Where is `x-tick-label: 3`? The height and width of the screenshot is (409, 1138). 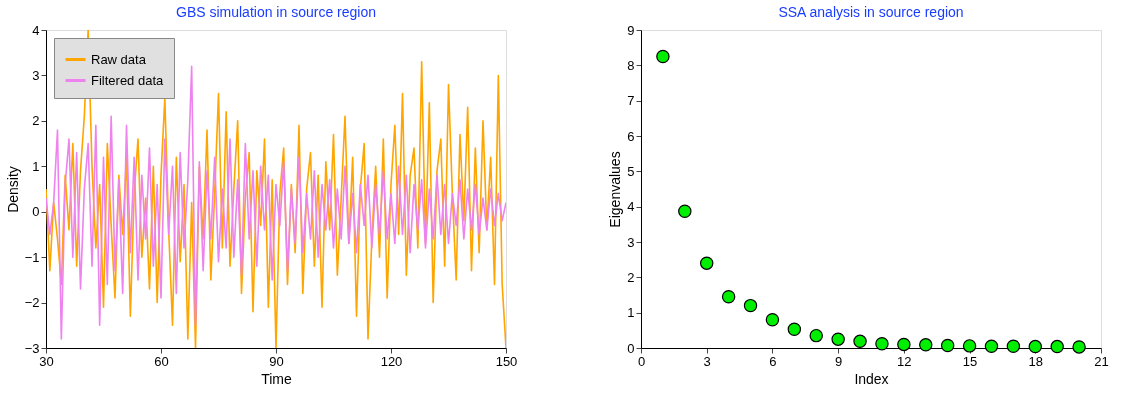 x-tick-label: 3 is located at coordinates (707, 361).